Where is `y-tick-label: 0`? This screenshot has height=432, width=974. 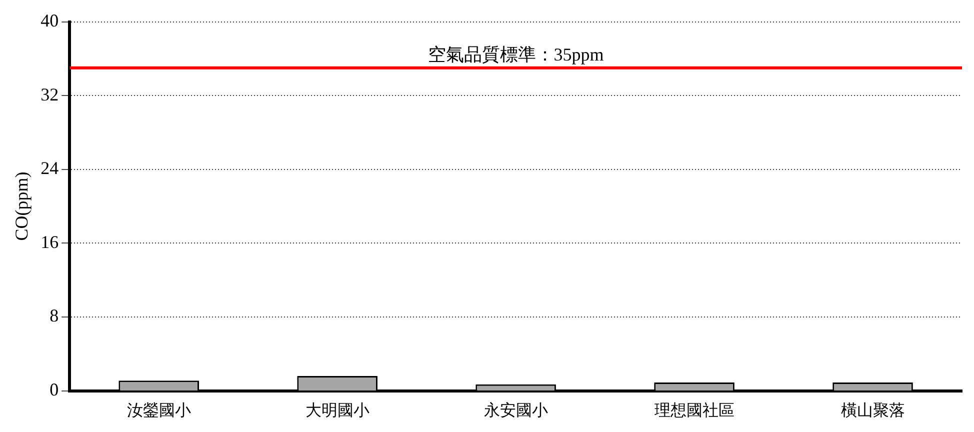
y-tick-label: 0 is located at coordinates (54, 390).